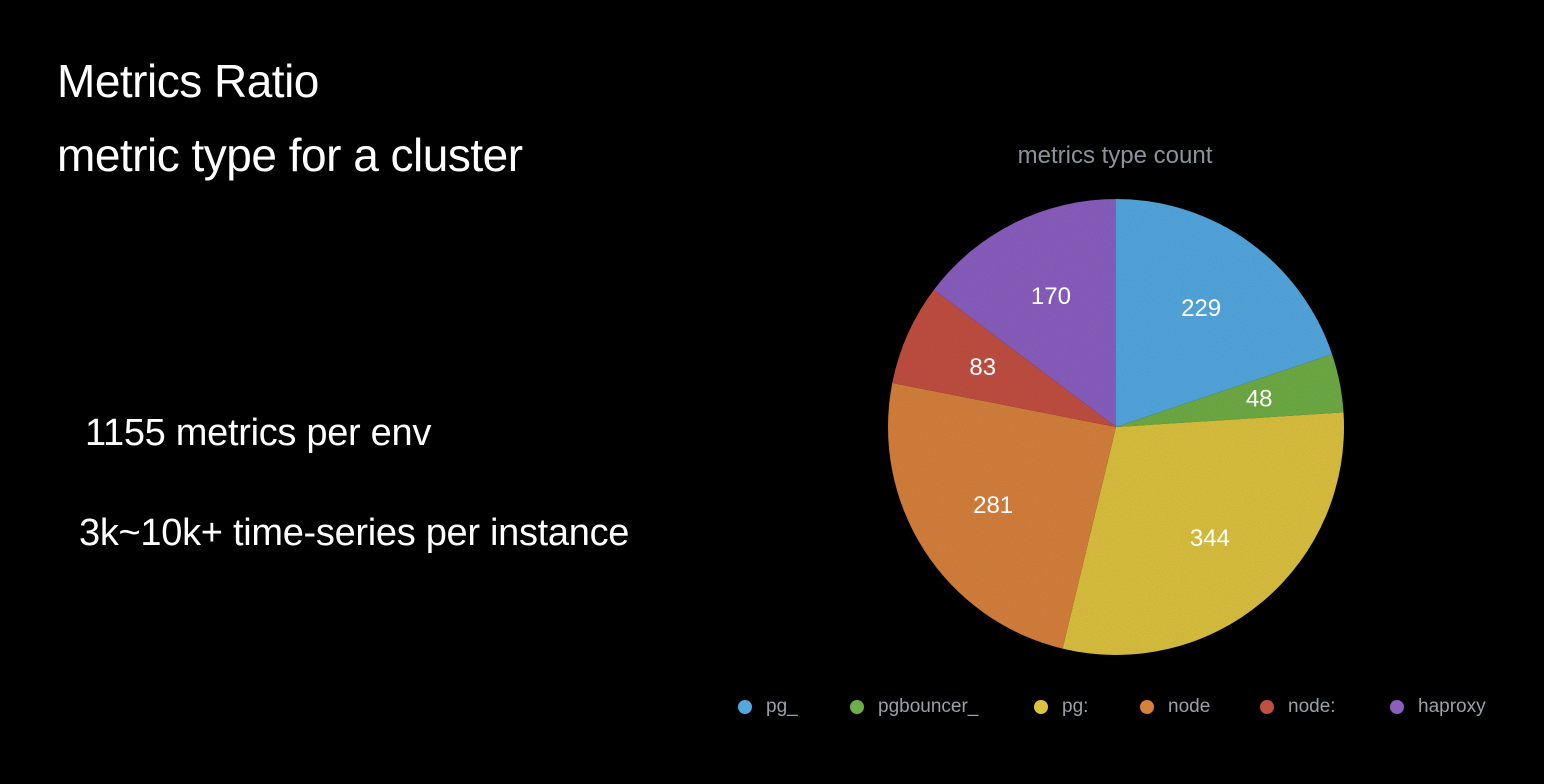 The height and width of the screenshot is (784, 1544). I want to click on legend-item-4: node:, so click(1298, 707).